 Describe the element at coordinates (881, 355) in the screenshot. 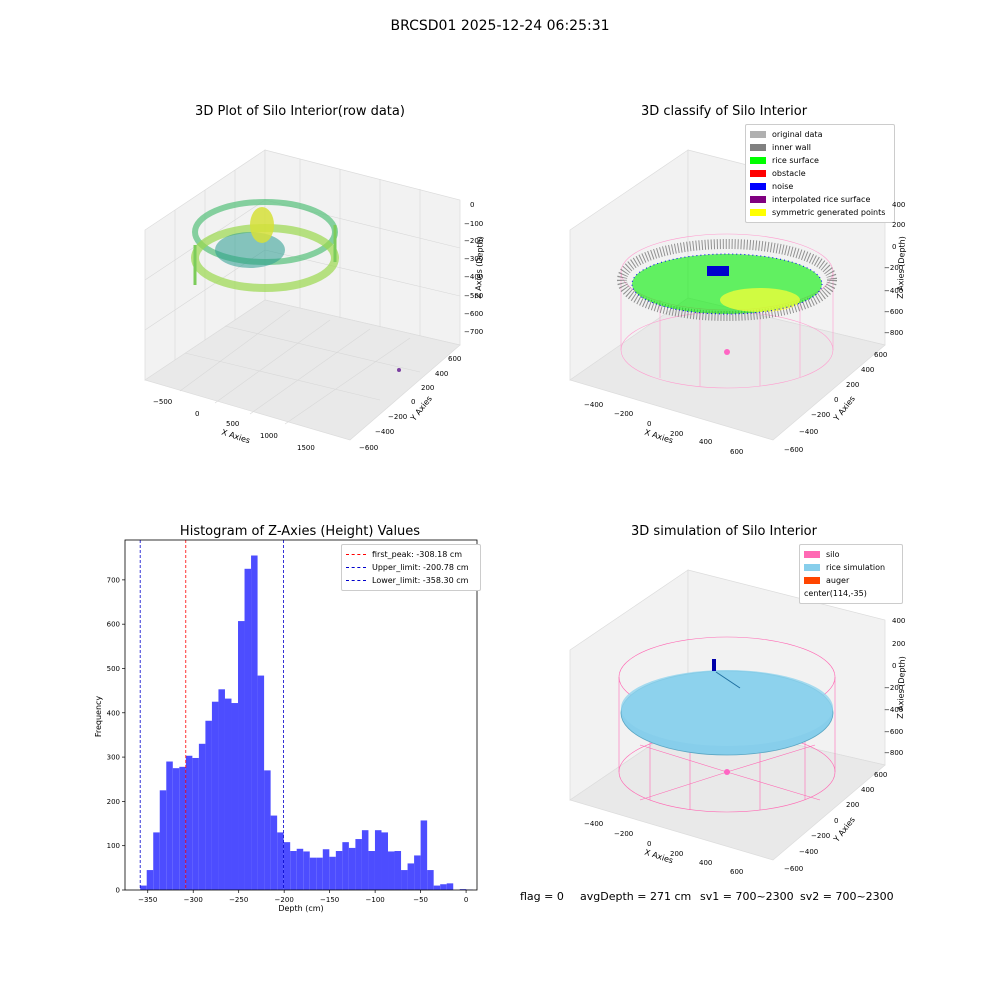

I see `classify-ytick: 600` at that location.